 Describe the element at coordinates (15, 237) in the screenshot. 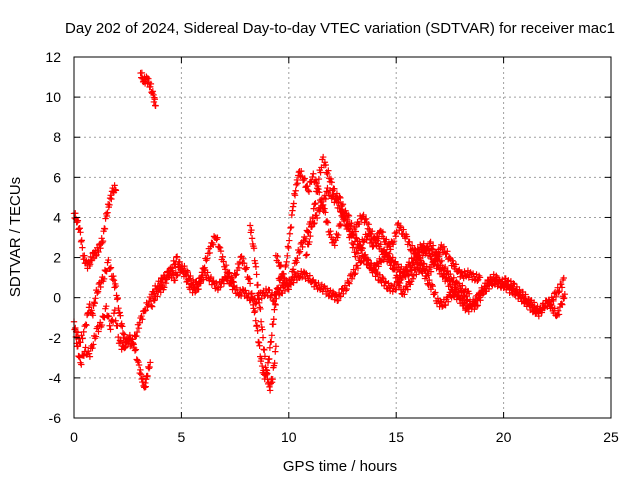

I see `y-axis-label: SDTVAR / TECUs` at that location.